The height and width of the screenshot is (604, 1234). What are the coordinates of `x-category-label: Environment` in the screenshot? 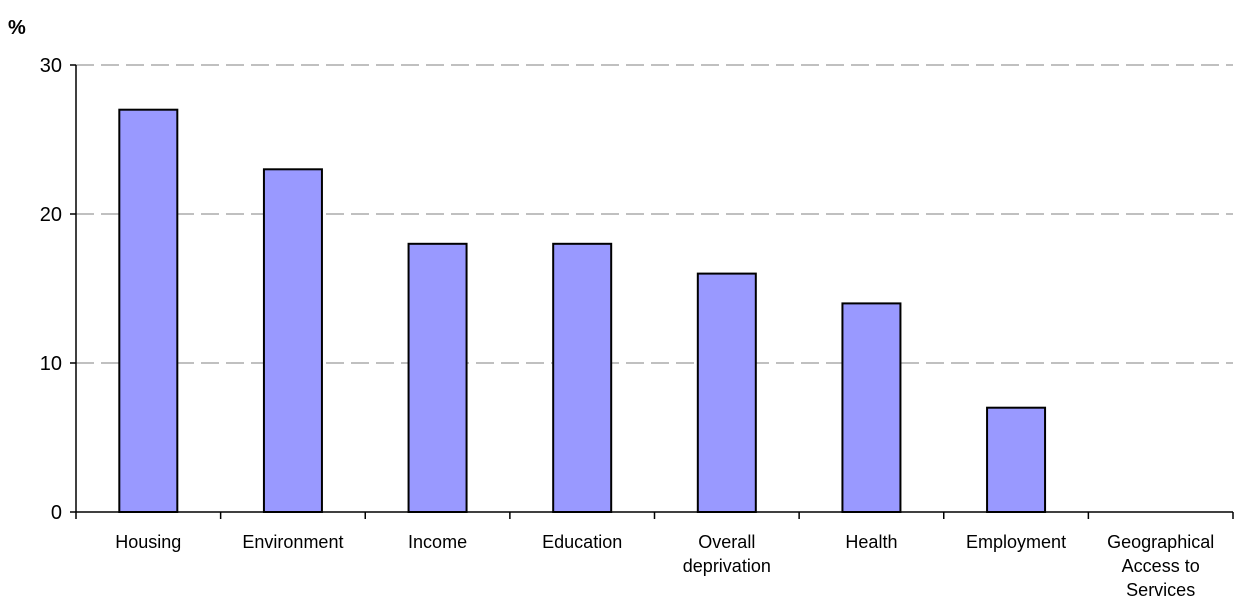 It's located at (292, 542).